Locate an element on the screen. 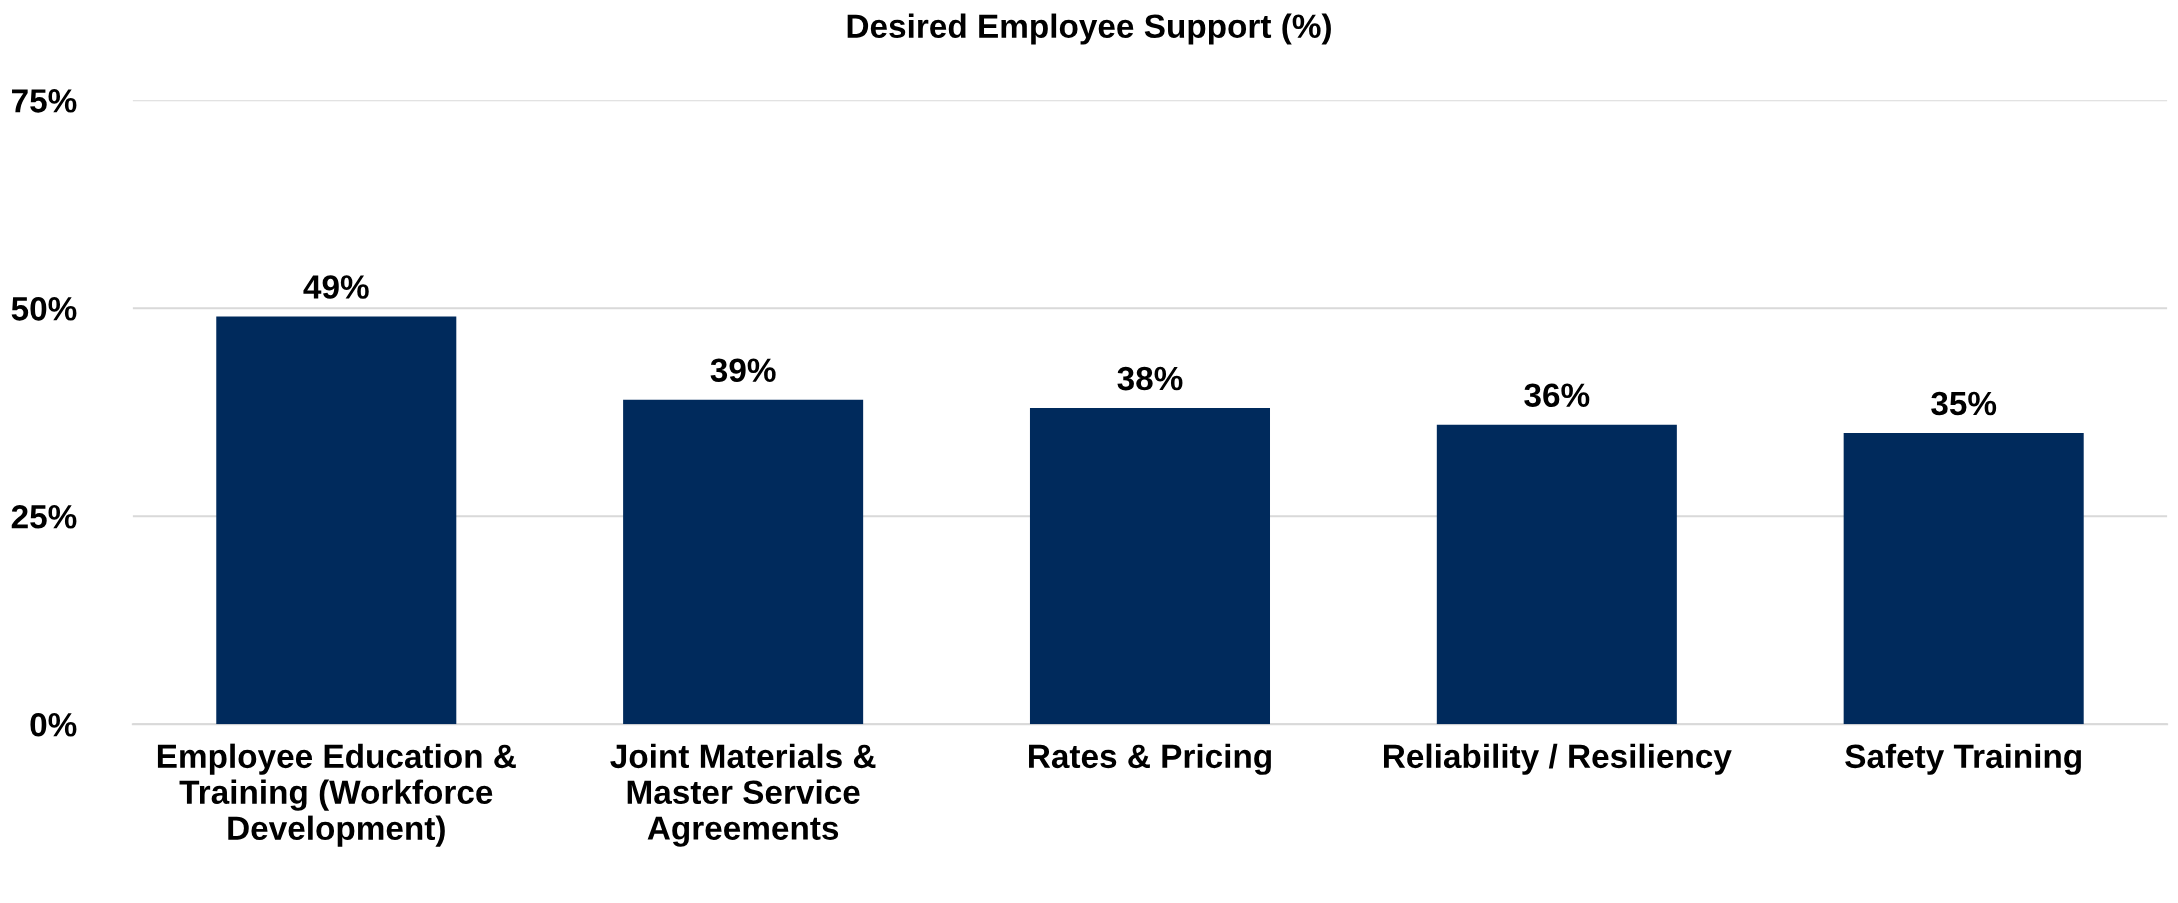 This screenshot has width=2178, height=903. y-tick-label: 75% is located at coordinates (44, 101).